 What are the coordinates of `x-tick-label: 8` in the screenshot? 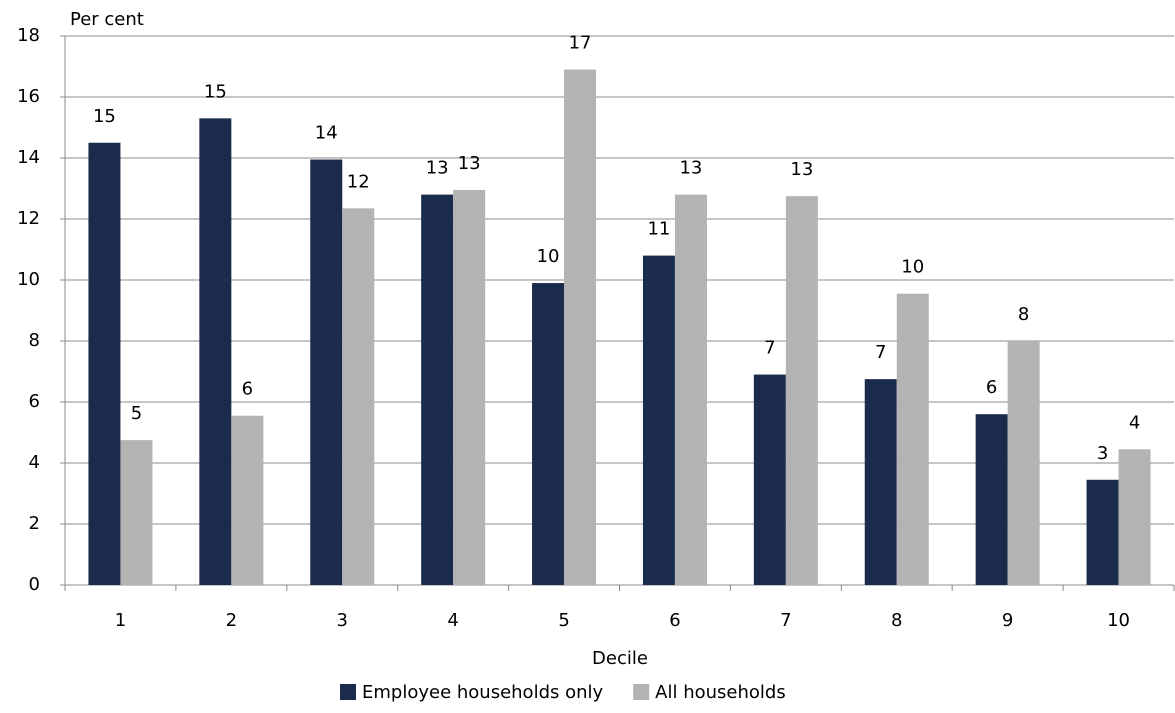 It's located at (896, 620).